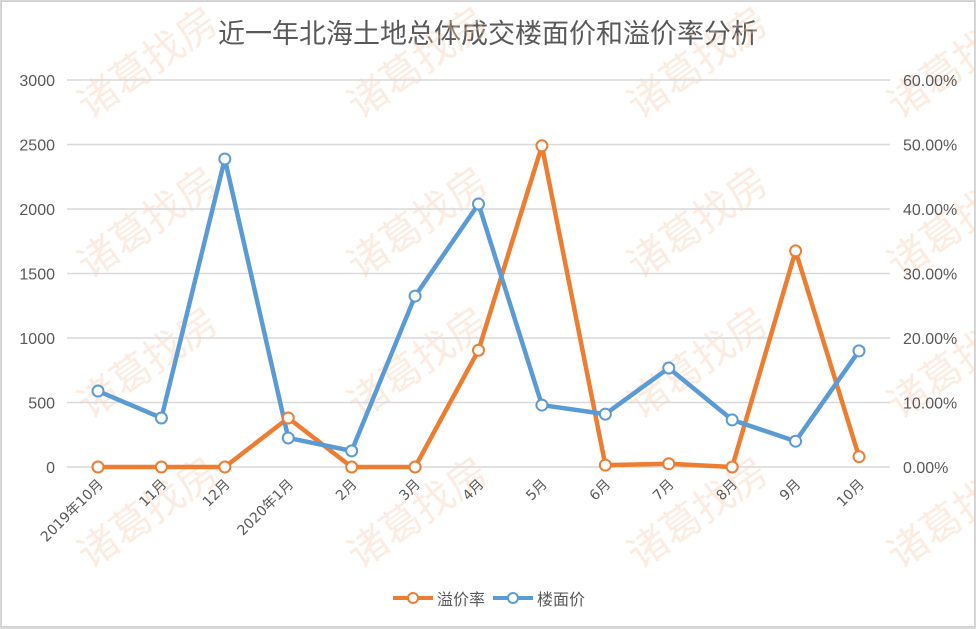 The height and width of the screenshot is (629, 976). I want to click on blue-line-marker-icon, so click(513, 598).